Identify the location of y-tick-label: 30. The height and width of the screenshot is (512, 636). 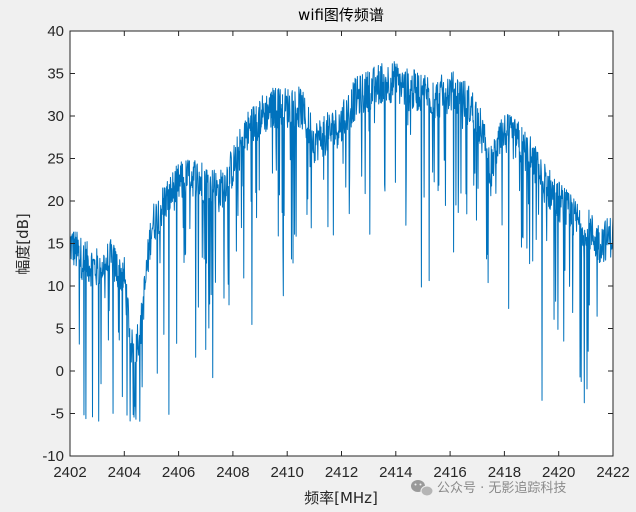
(55, 116).